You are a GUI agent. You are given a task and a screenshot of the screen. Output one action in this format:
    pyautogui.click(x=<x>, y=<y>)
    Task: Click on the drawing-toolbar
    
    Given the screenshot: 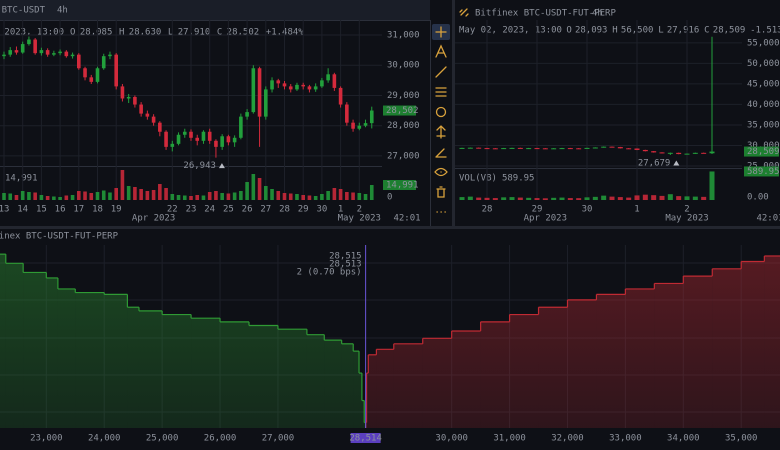 What is the action you would take?
    pyautogui.click(x=441, y=118)
    